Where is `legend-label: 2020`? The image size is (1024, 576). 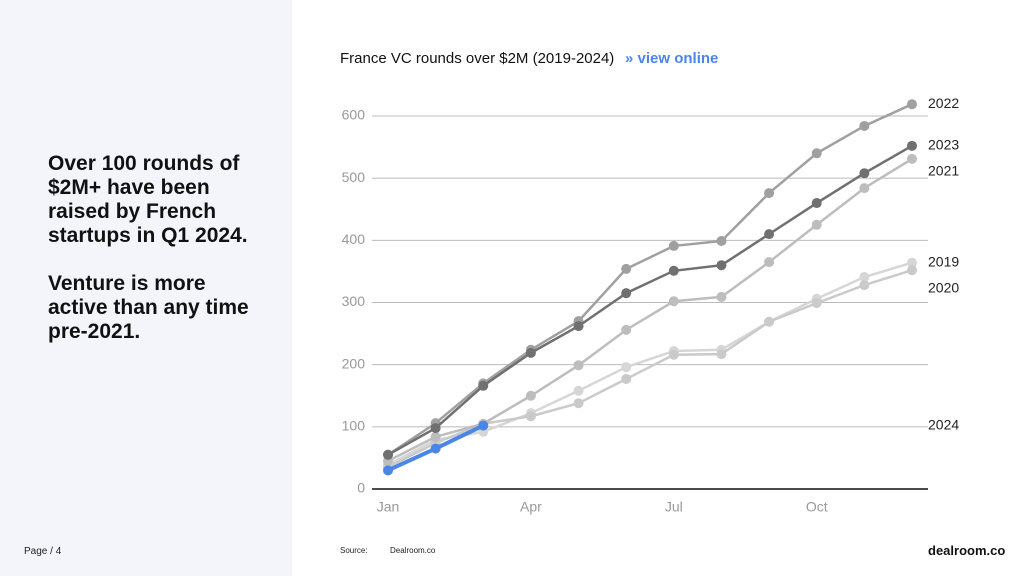
legend-label: 2020 is located at coordinates (943, 287).